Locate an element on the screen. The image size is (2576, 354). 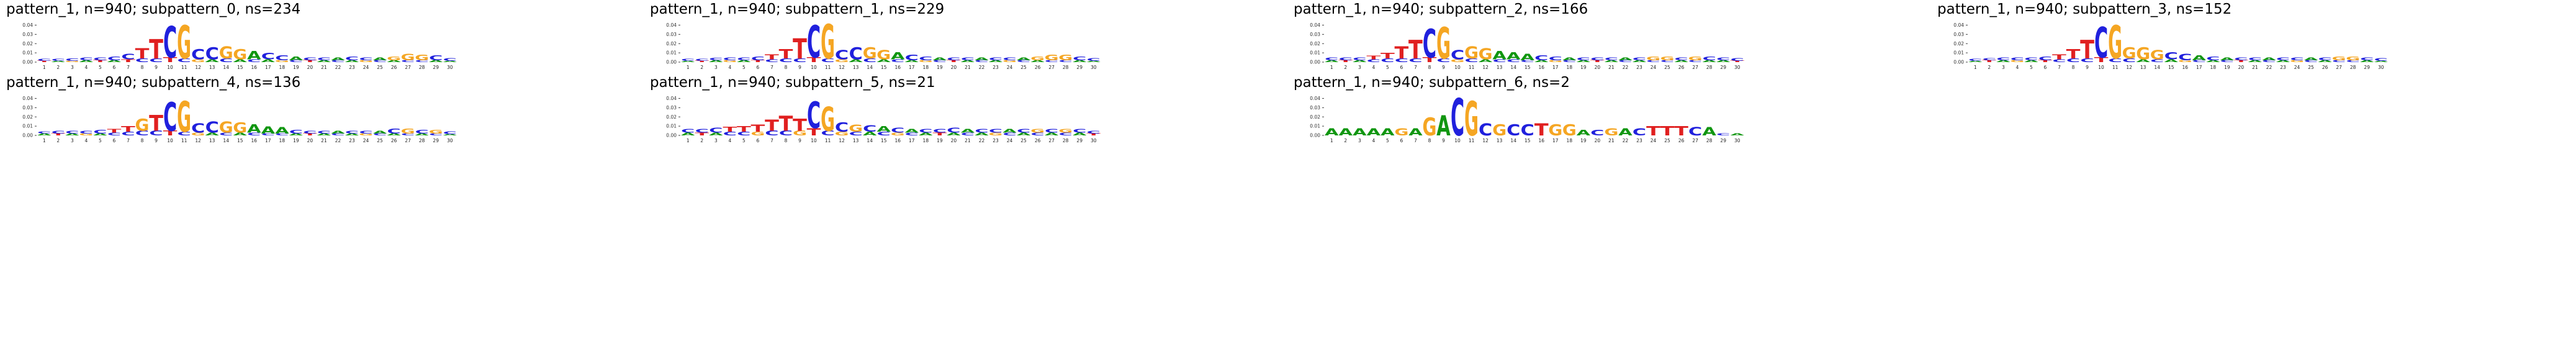
svg-text: 6 is located at coordinates (114, 140).